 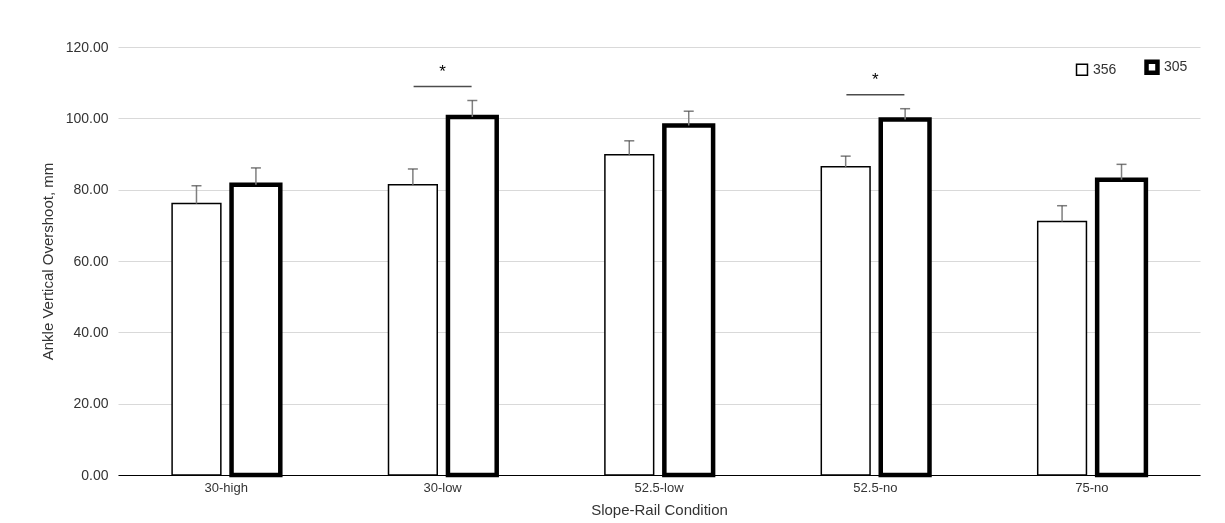 I want to click on x-tick-label: 75-no, so click(x=1092, y=487).